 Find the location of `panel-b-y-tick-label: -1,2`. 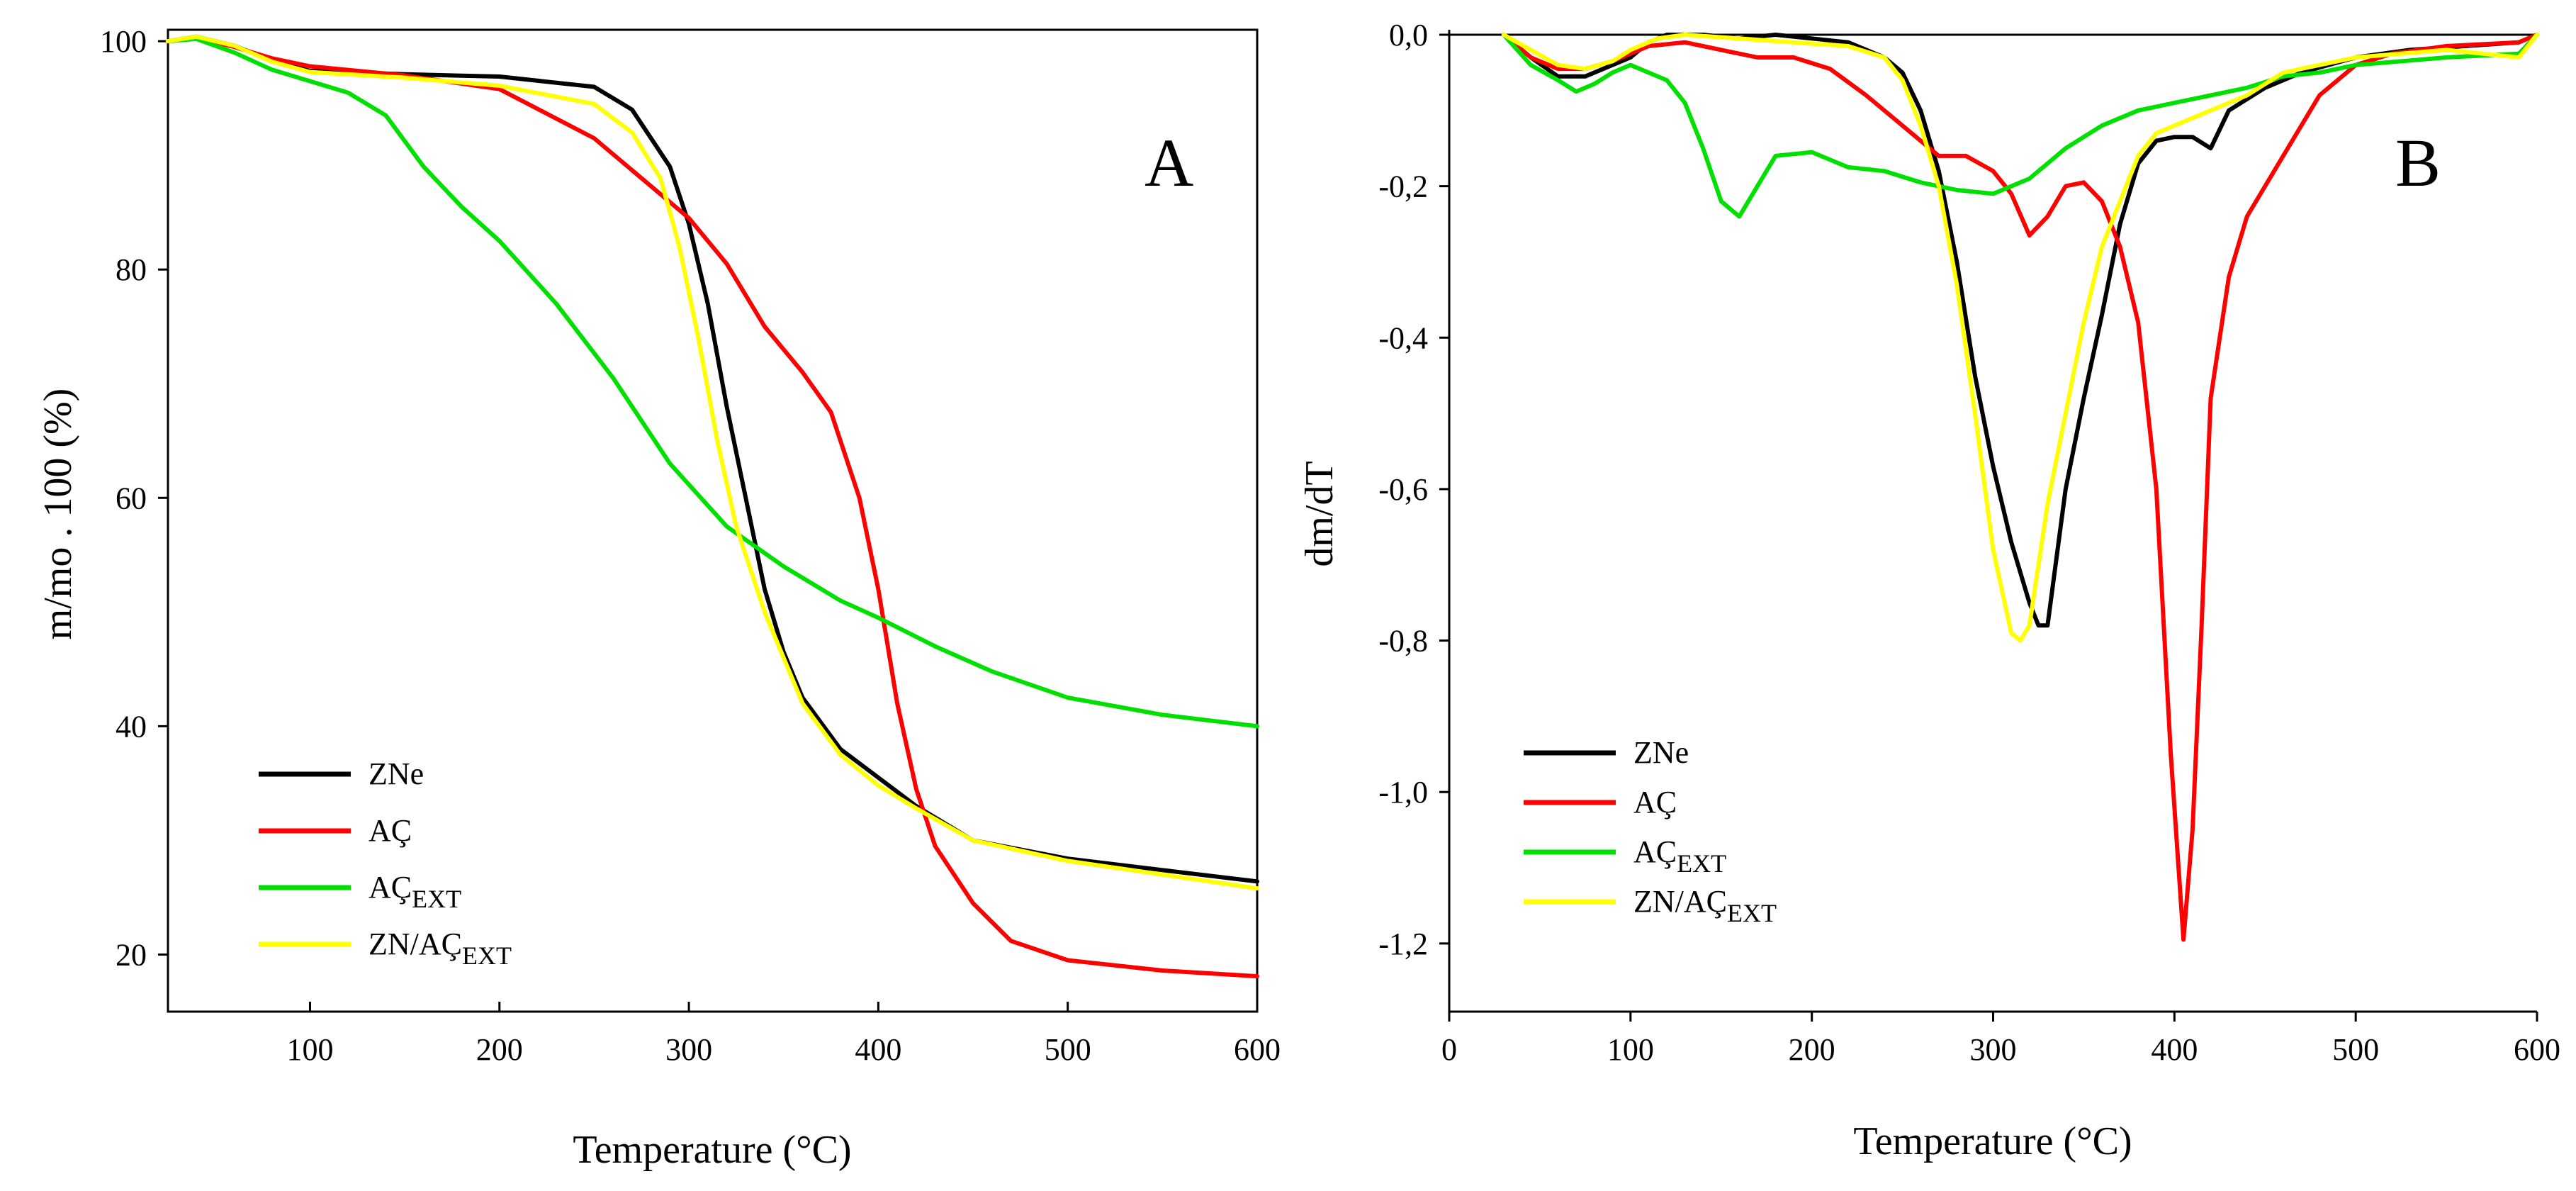

panel-b-y-tick-label: -1,2 is located at coordinates (1403, 944).